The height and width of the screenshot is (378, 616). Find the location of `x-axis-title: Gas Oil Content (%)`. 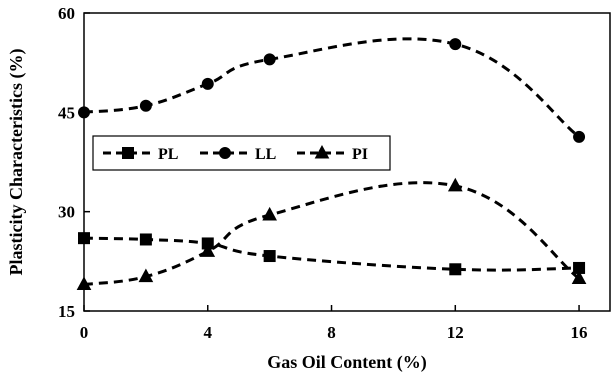

x-axis-title: Gas Oil Content (%) is located at coordinates (347, 362).